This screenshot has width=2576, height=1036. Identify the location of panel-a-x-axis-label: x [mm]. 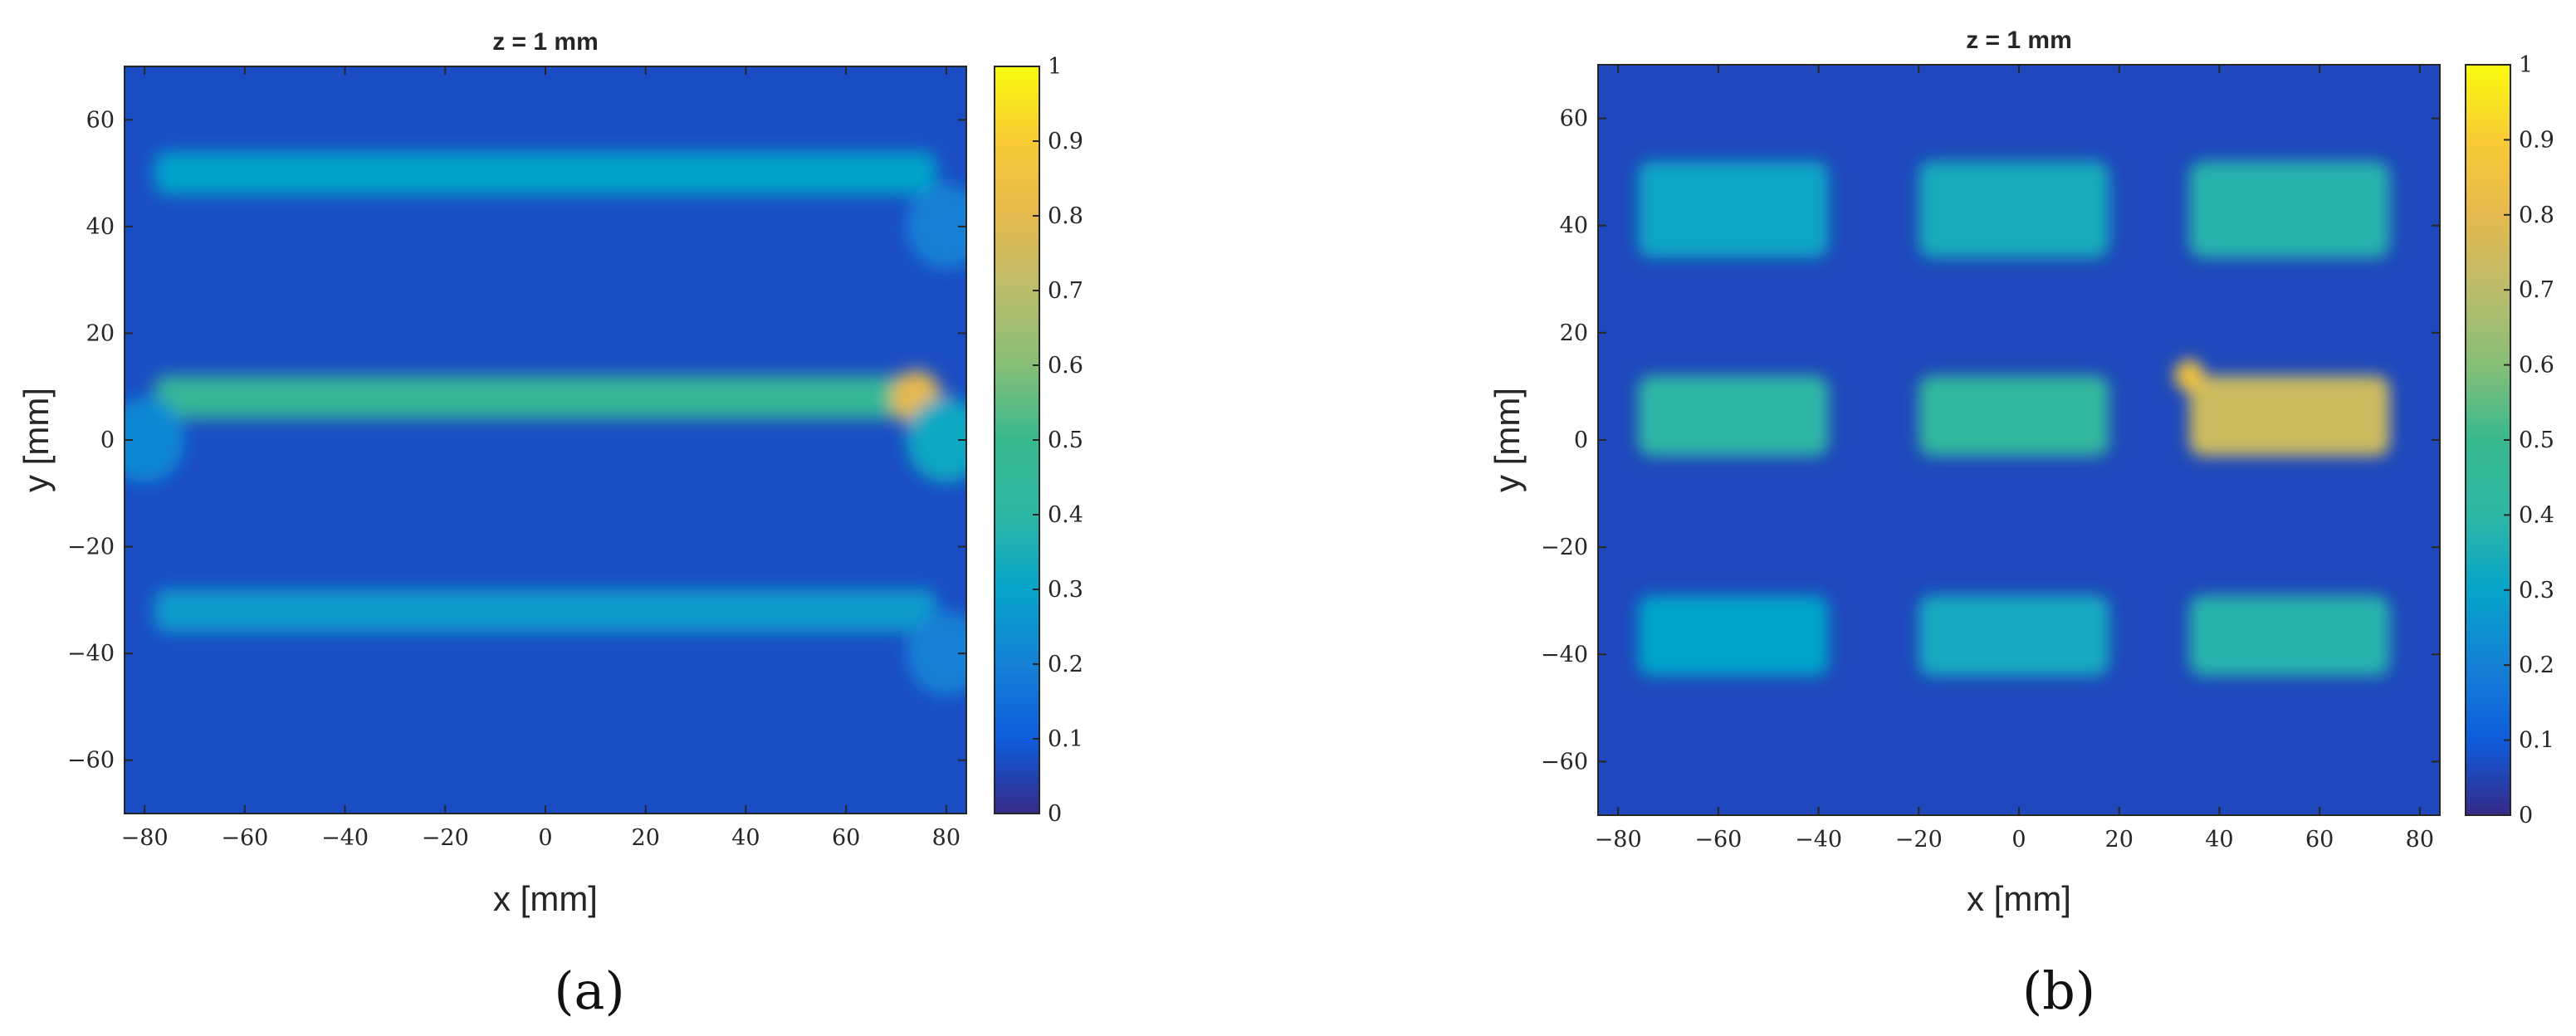
(545, 898).